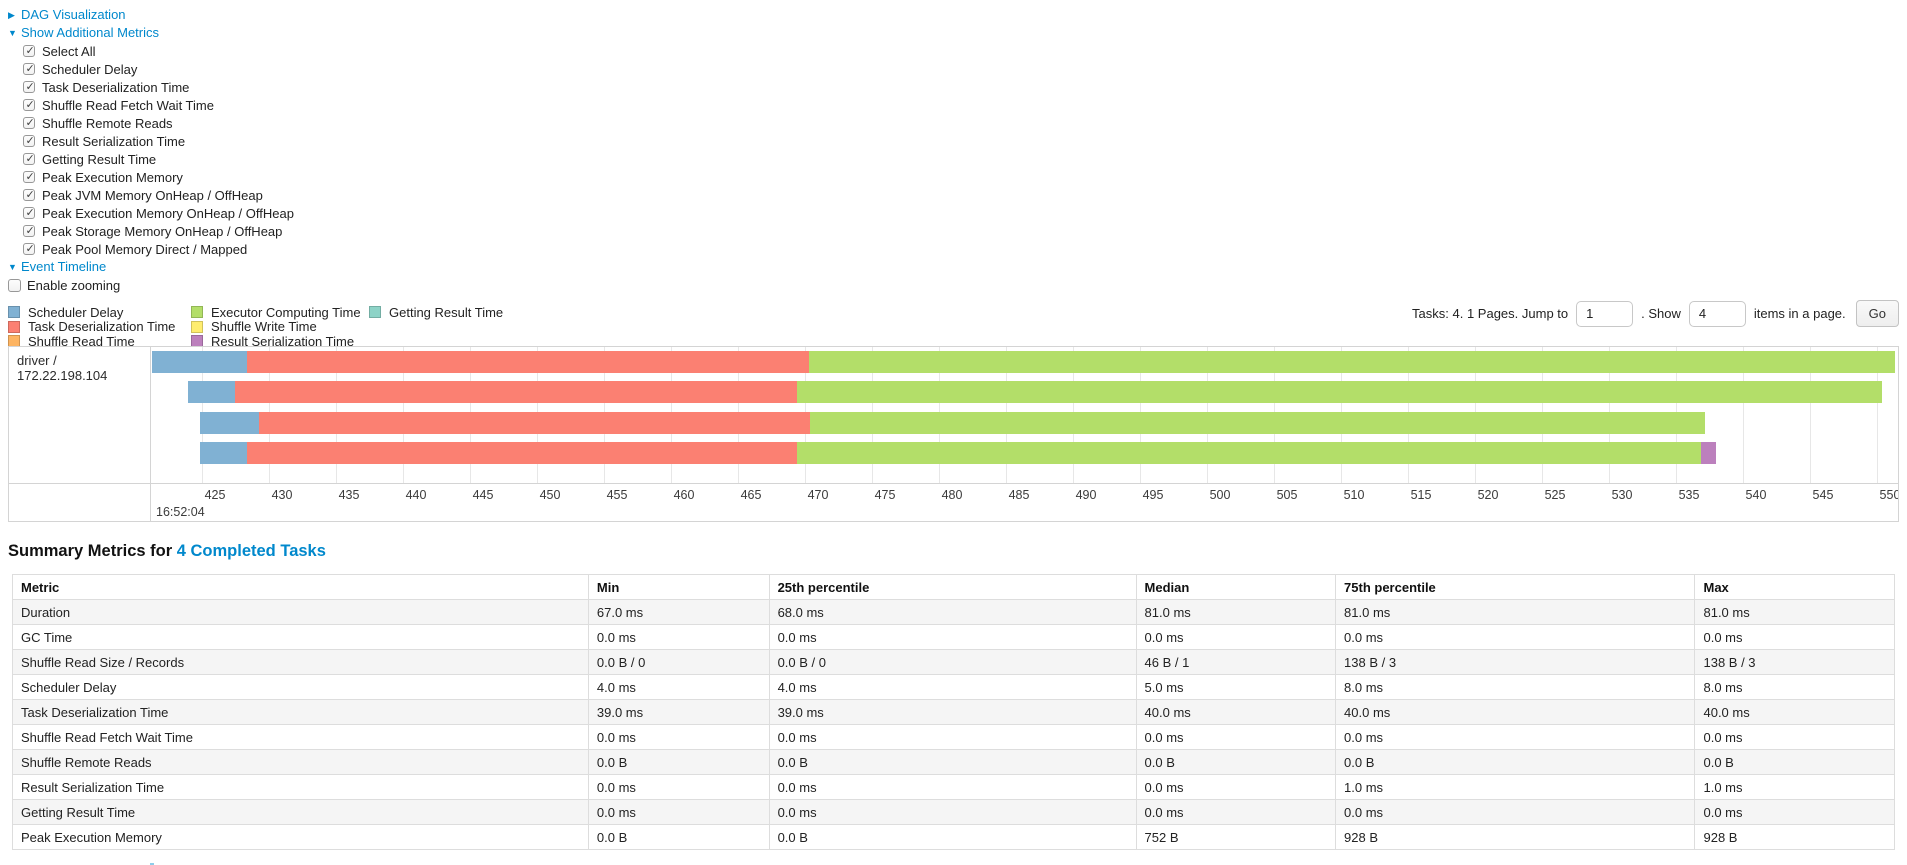  I want to click on summary-heading-text: Summary Metrics for, so click(92, 551).